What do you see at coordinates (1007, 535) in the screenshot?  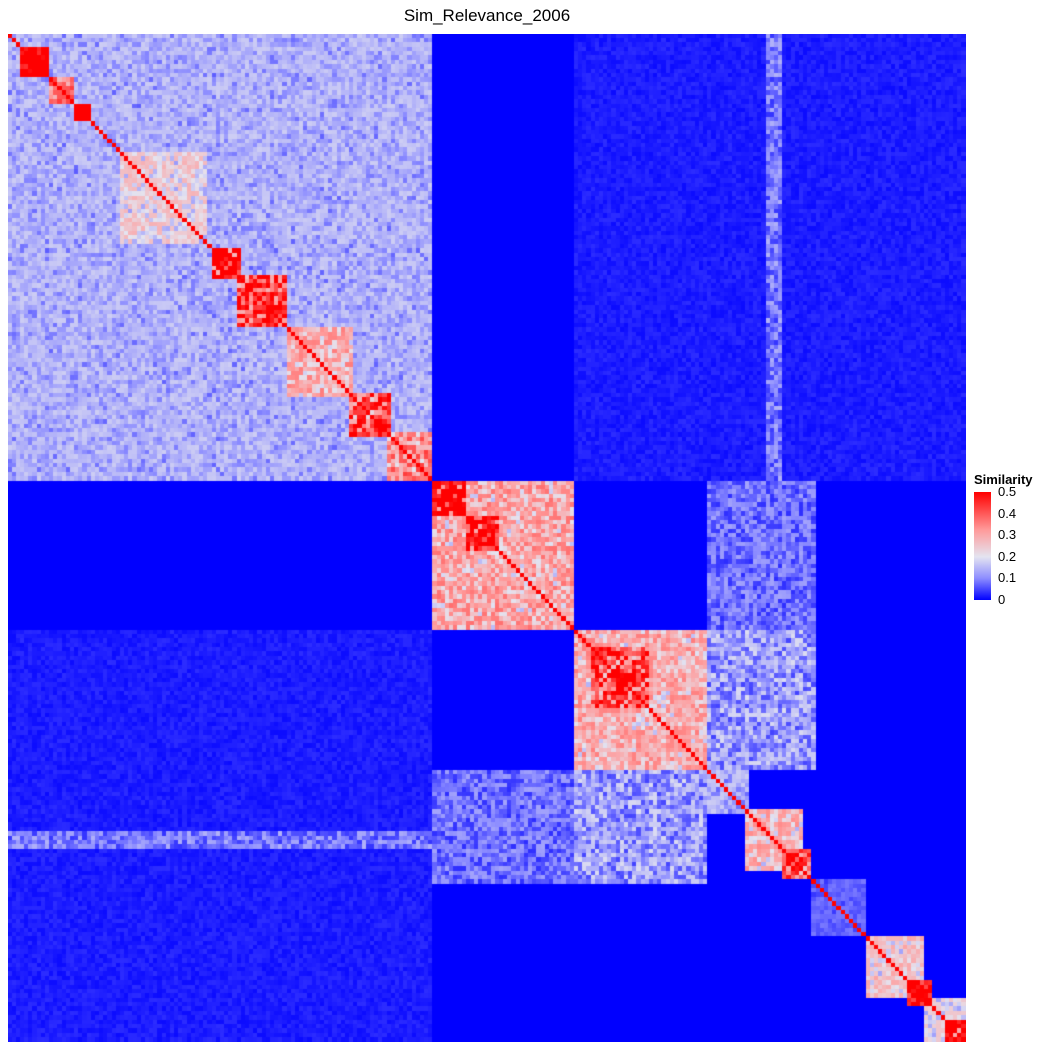 I see `legend-tick-label: 0.3` at bounding box center [1007, 535].